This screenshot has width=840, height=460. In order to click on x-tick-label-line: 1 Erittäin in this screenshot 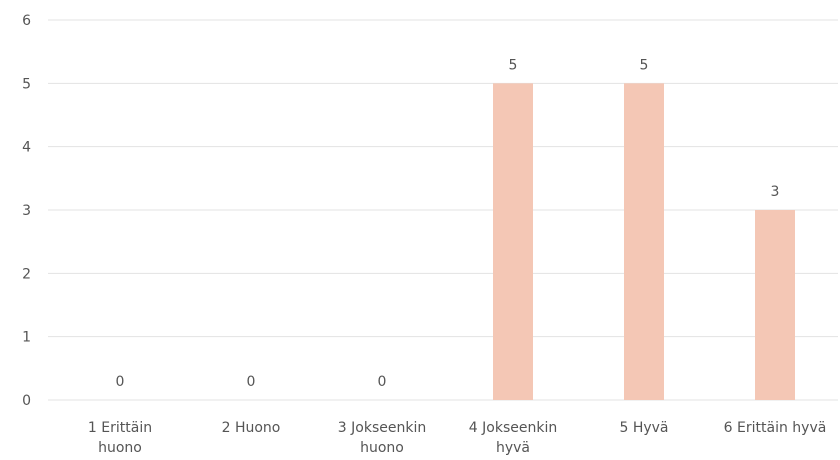, I will do `click(120, 428)`.